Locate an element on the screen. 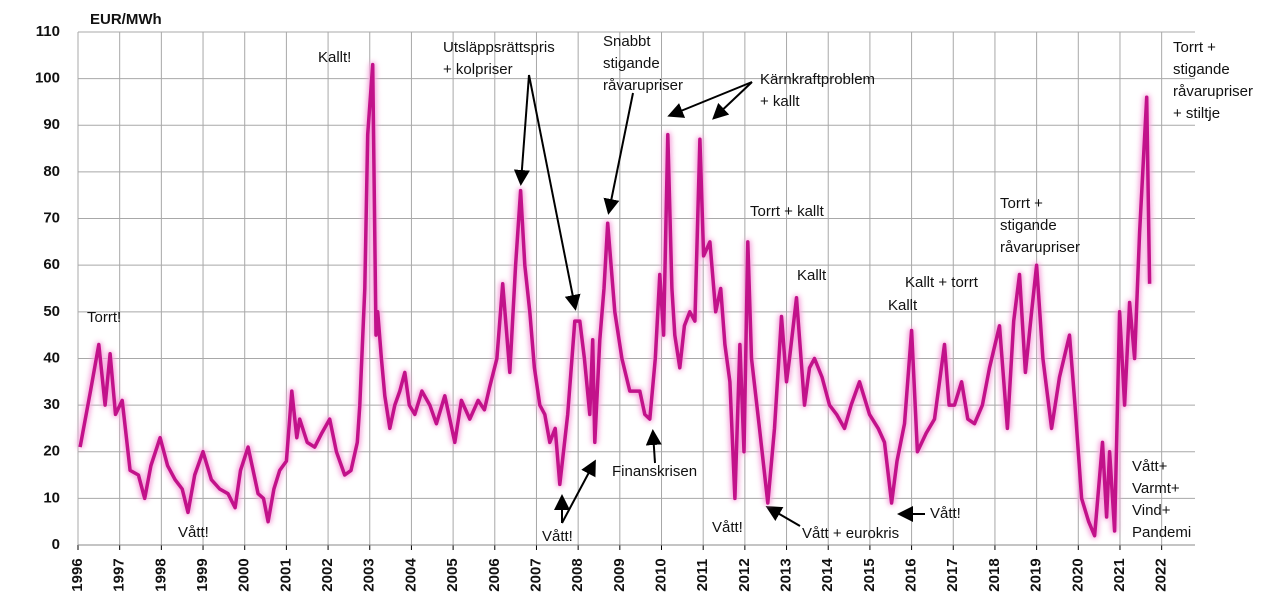 The image size is (1275, 600). annotation: Utsläppsrättspris is located at coordinates (499, 47).